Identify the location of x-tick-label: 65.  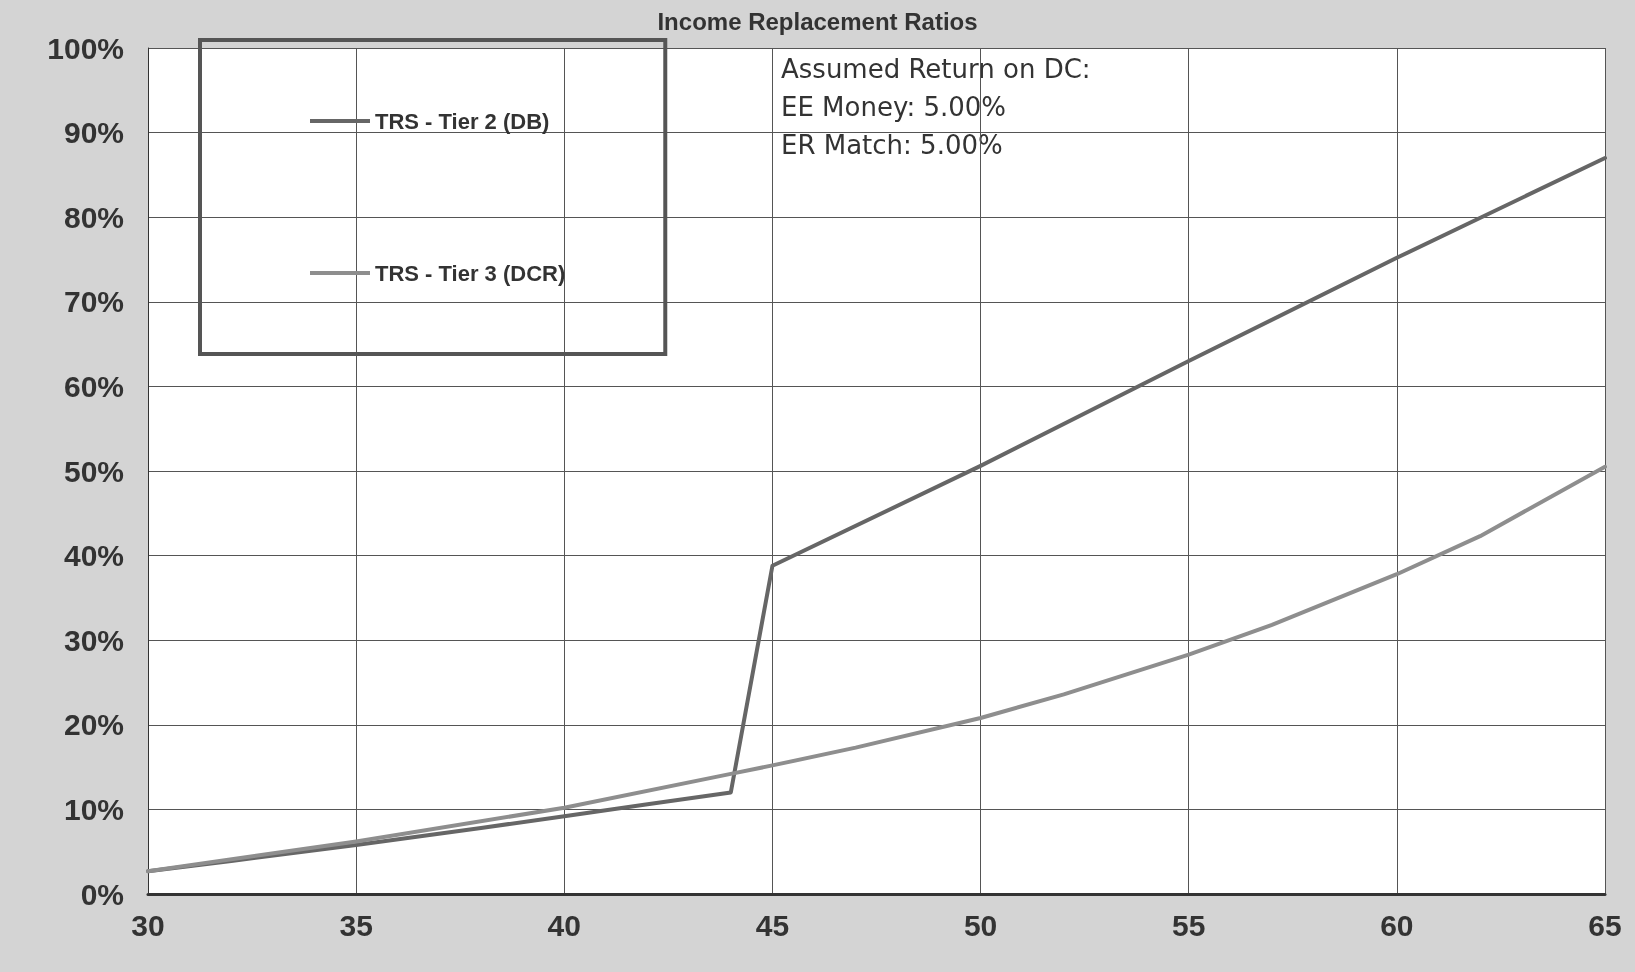
(1605, 925).